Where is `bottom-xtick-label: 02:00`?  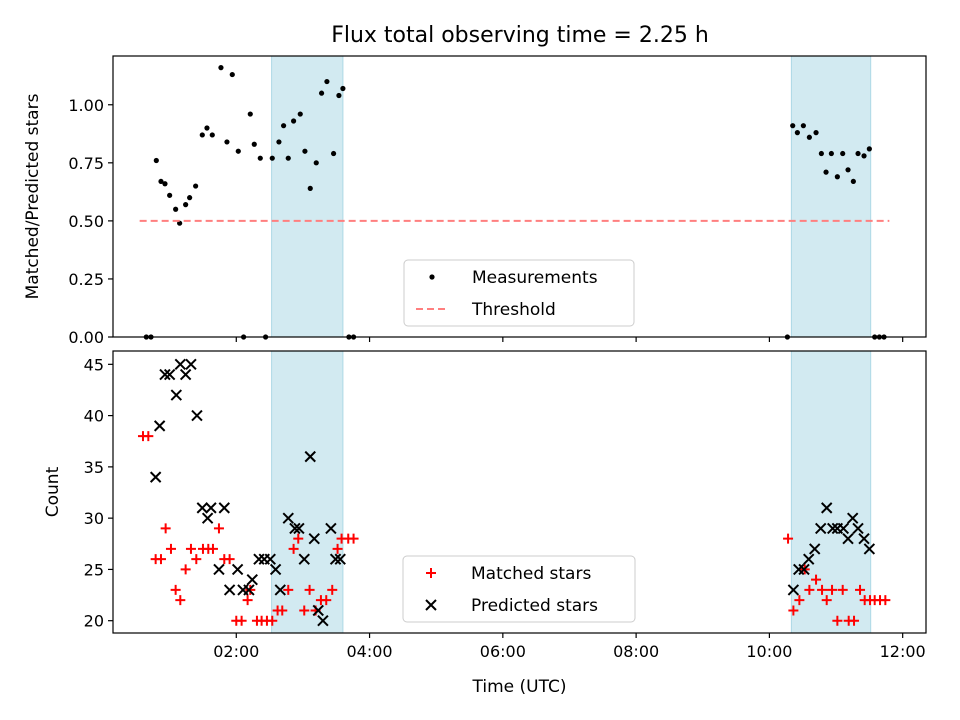
bottom-xtick-label: 02:00 is located at coordinates (236, 651).